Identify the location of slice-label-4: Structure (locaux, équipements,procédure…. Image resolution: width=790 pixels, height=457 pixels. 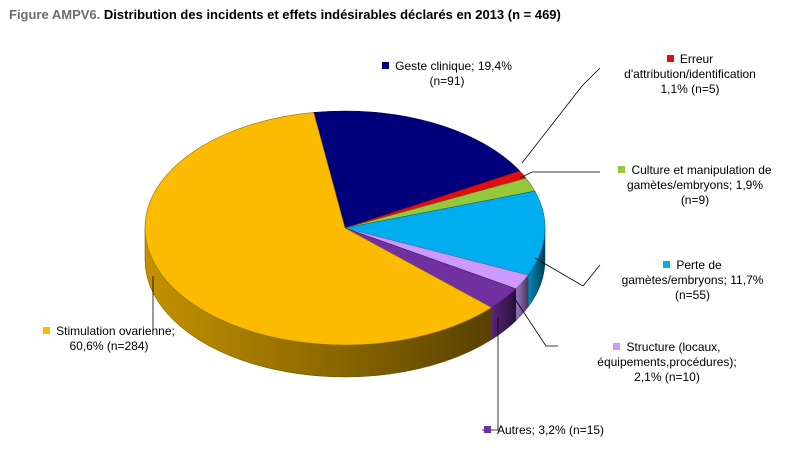
(667, 362).